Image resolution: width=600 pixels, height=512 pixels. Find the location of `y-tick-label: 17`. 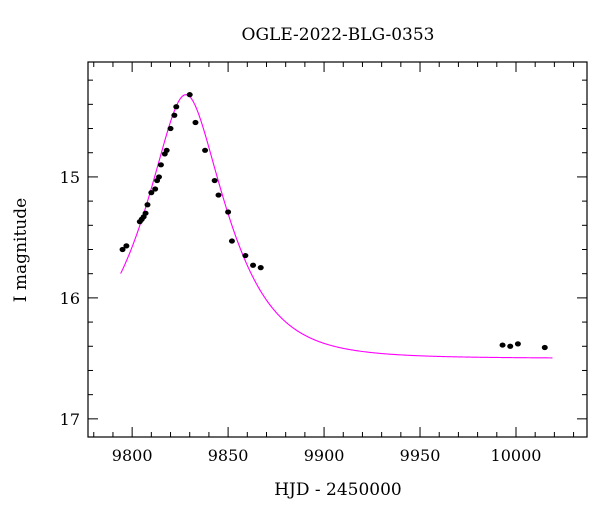

y-tick-label: 17 is located at coordinates (70, 419).